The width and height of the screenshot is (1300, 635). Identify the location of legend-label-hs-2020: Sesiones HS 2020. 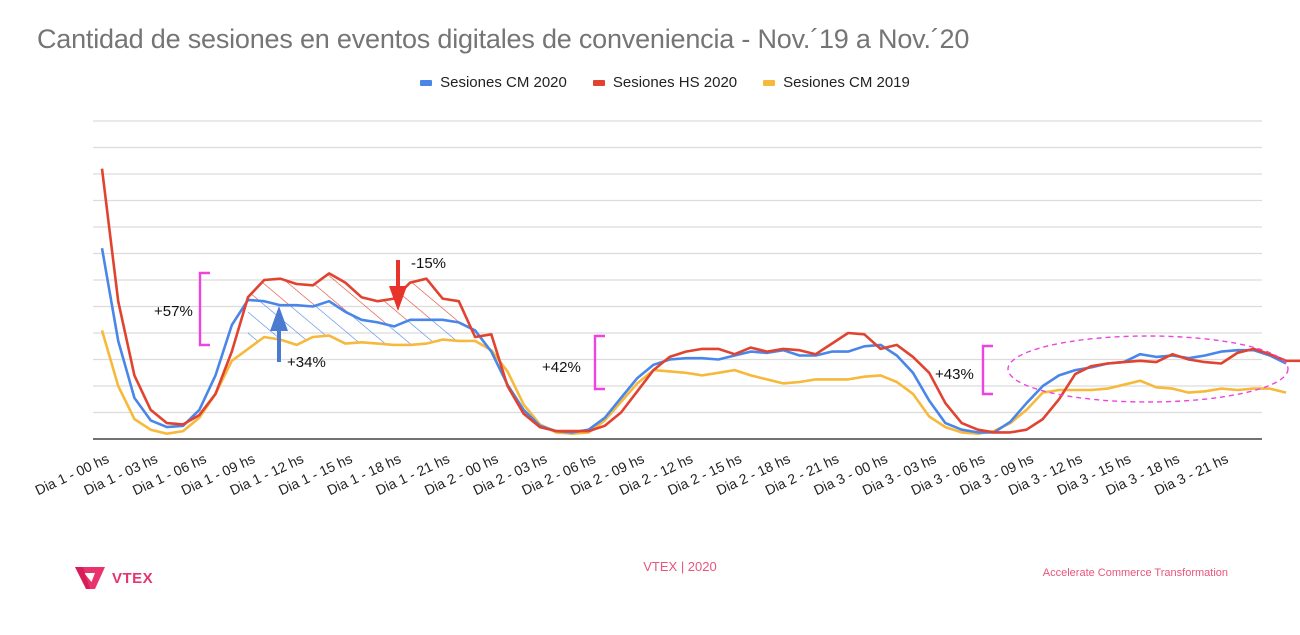
(675, 82).